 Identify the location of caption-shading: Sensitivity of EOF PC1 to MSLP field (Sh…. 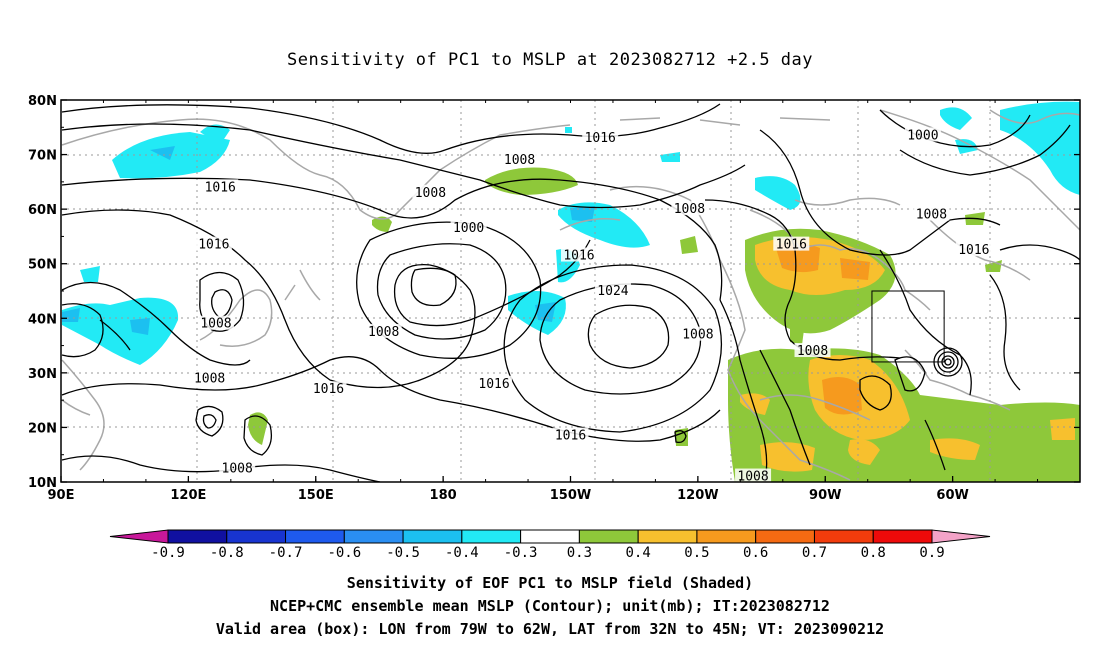
(550, 583).